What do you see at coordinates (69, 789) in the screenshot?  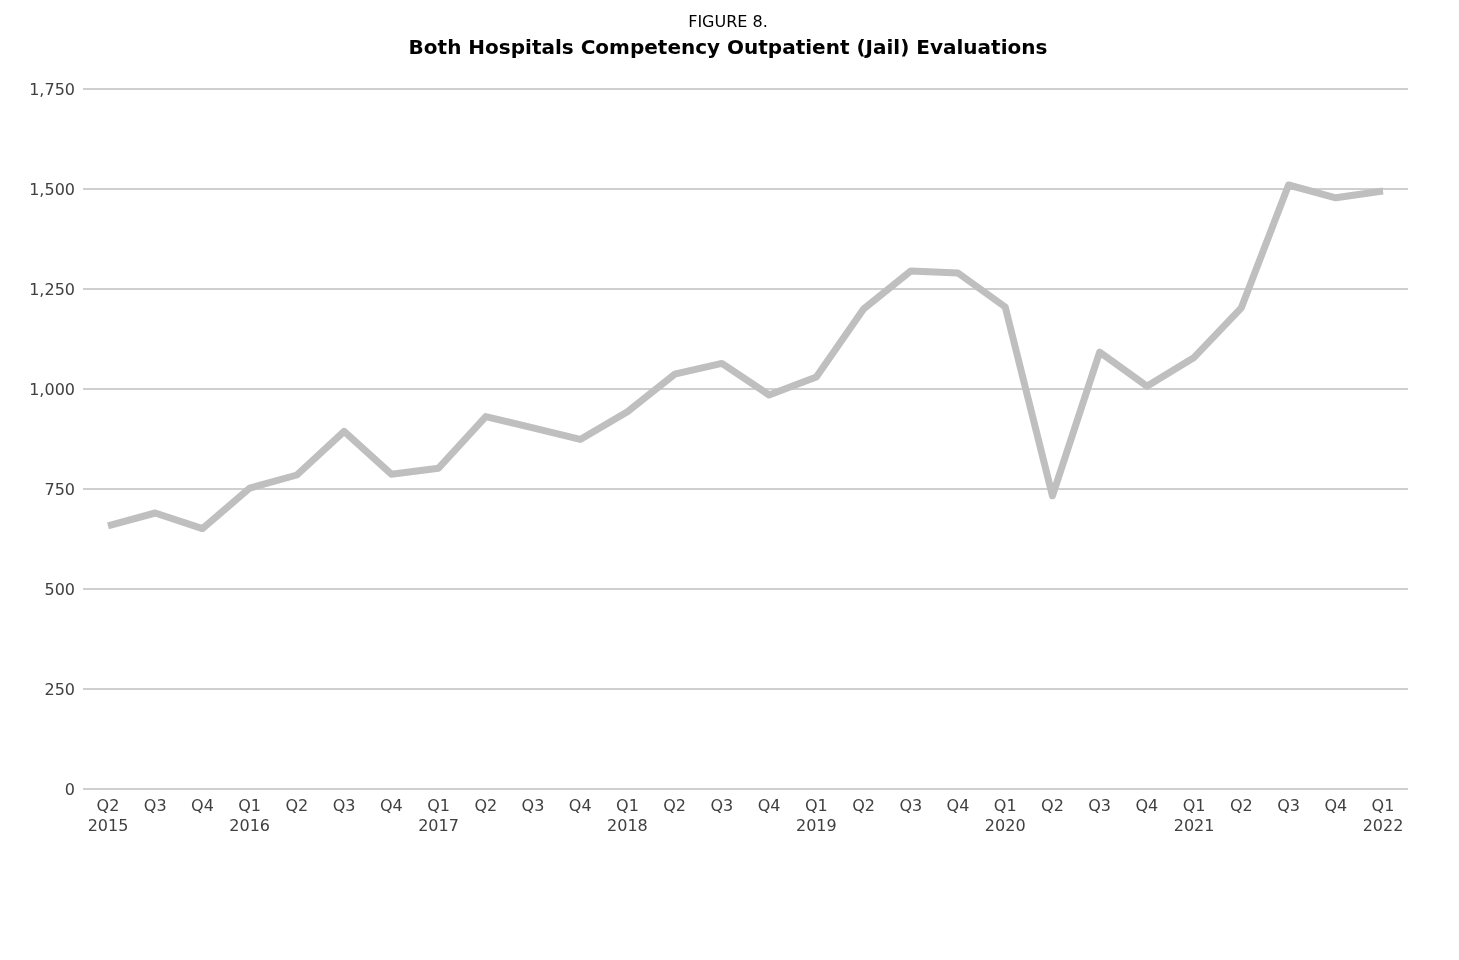 I see `y-tick-label: 0` at bounding box center [69, 789].